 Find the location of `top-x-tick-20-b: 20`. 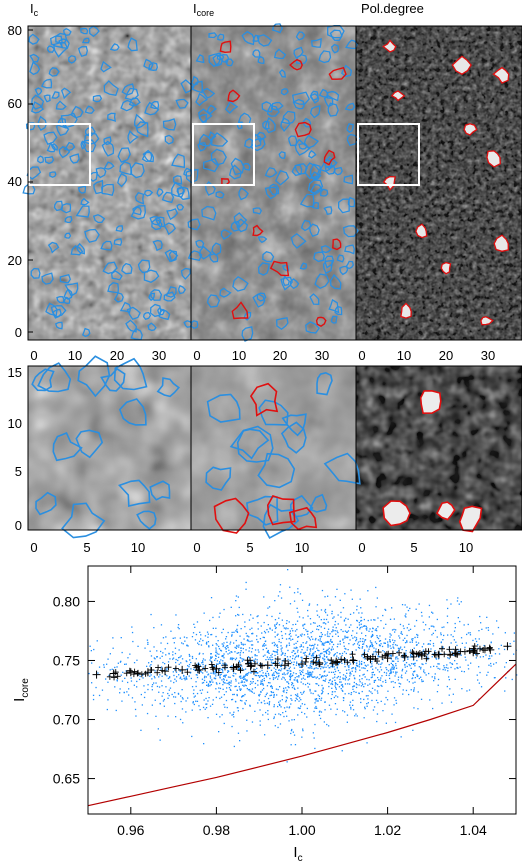

top-x-tick-20-b: 20 is located at coordinates (280, 355).